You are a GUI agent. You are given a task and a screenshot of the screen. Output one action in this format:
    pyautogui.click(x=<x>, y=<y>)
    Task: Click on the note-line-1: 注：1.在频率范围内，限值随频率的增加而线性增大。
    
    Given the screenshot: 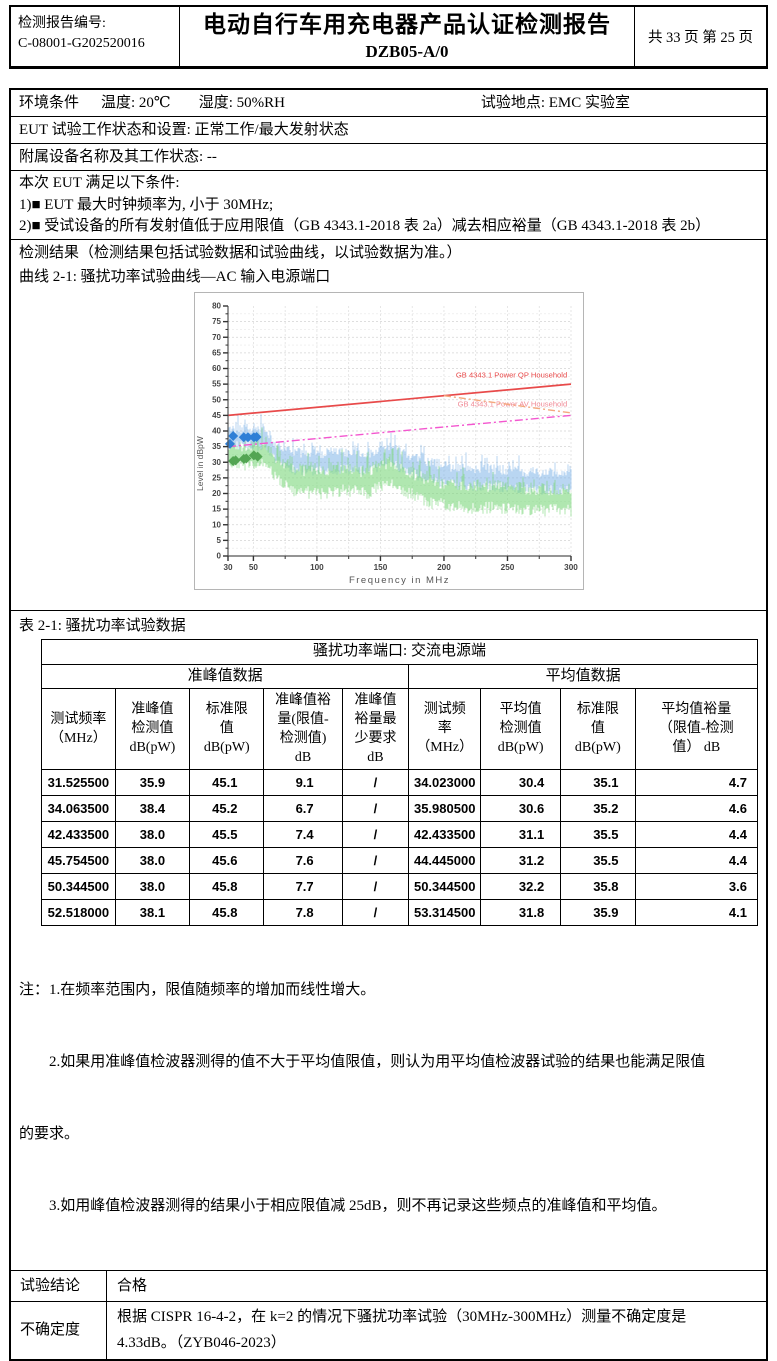 What is the action you would take?
    pyautogui.click(x=197, y=989)
    